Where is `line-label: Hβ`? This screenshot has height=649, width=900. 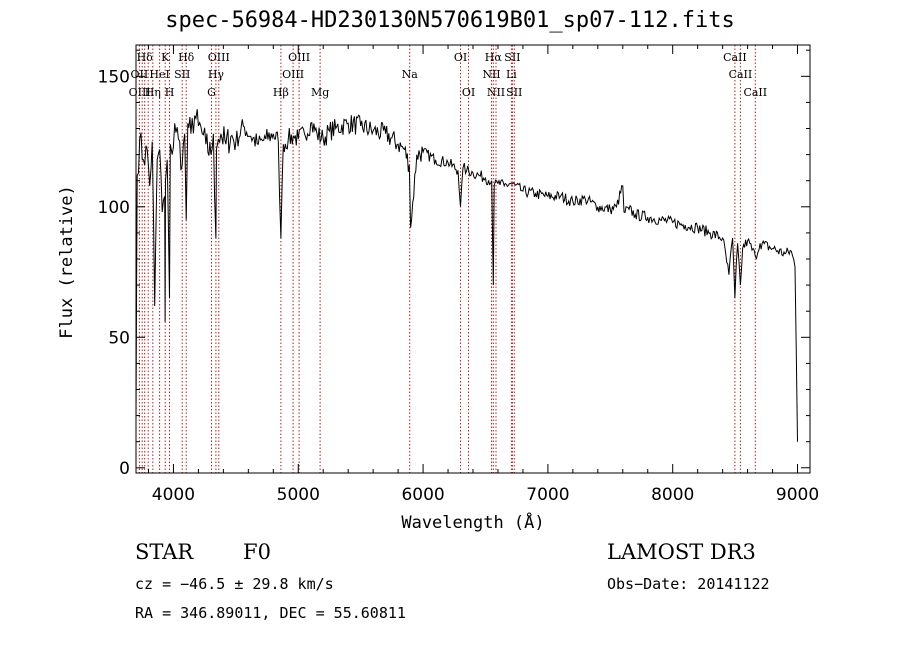
line-label: Hβ is located at coordinates (281, 92).